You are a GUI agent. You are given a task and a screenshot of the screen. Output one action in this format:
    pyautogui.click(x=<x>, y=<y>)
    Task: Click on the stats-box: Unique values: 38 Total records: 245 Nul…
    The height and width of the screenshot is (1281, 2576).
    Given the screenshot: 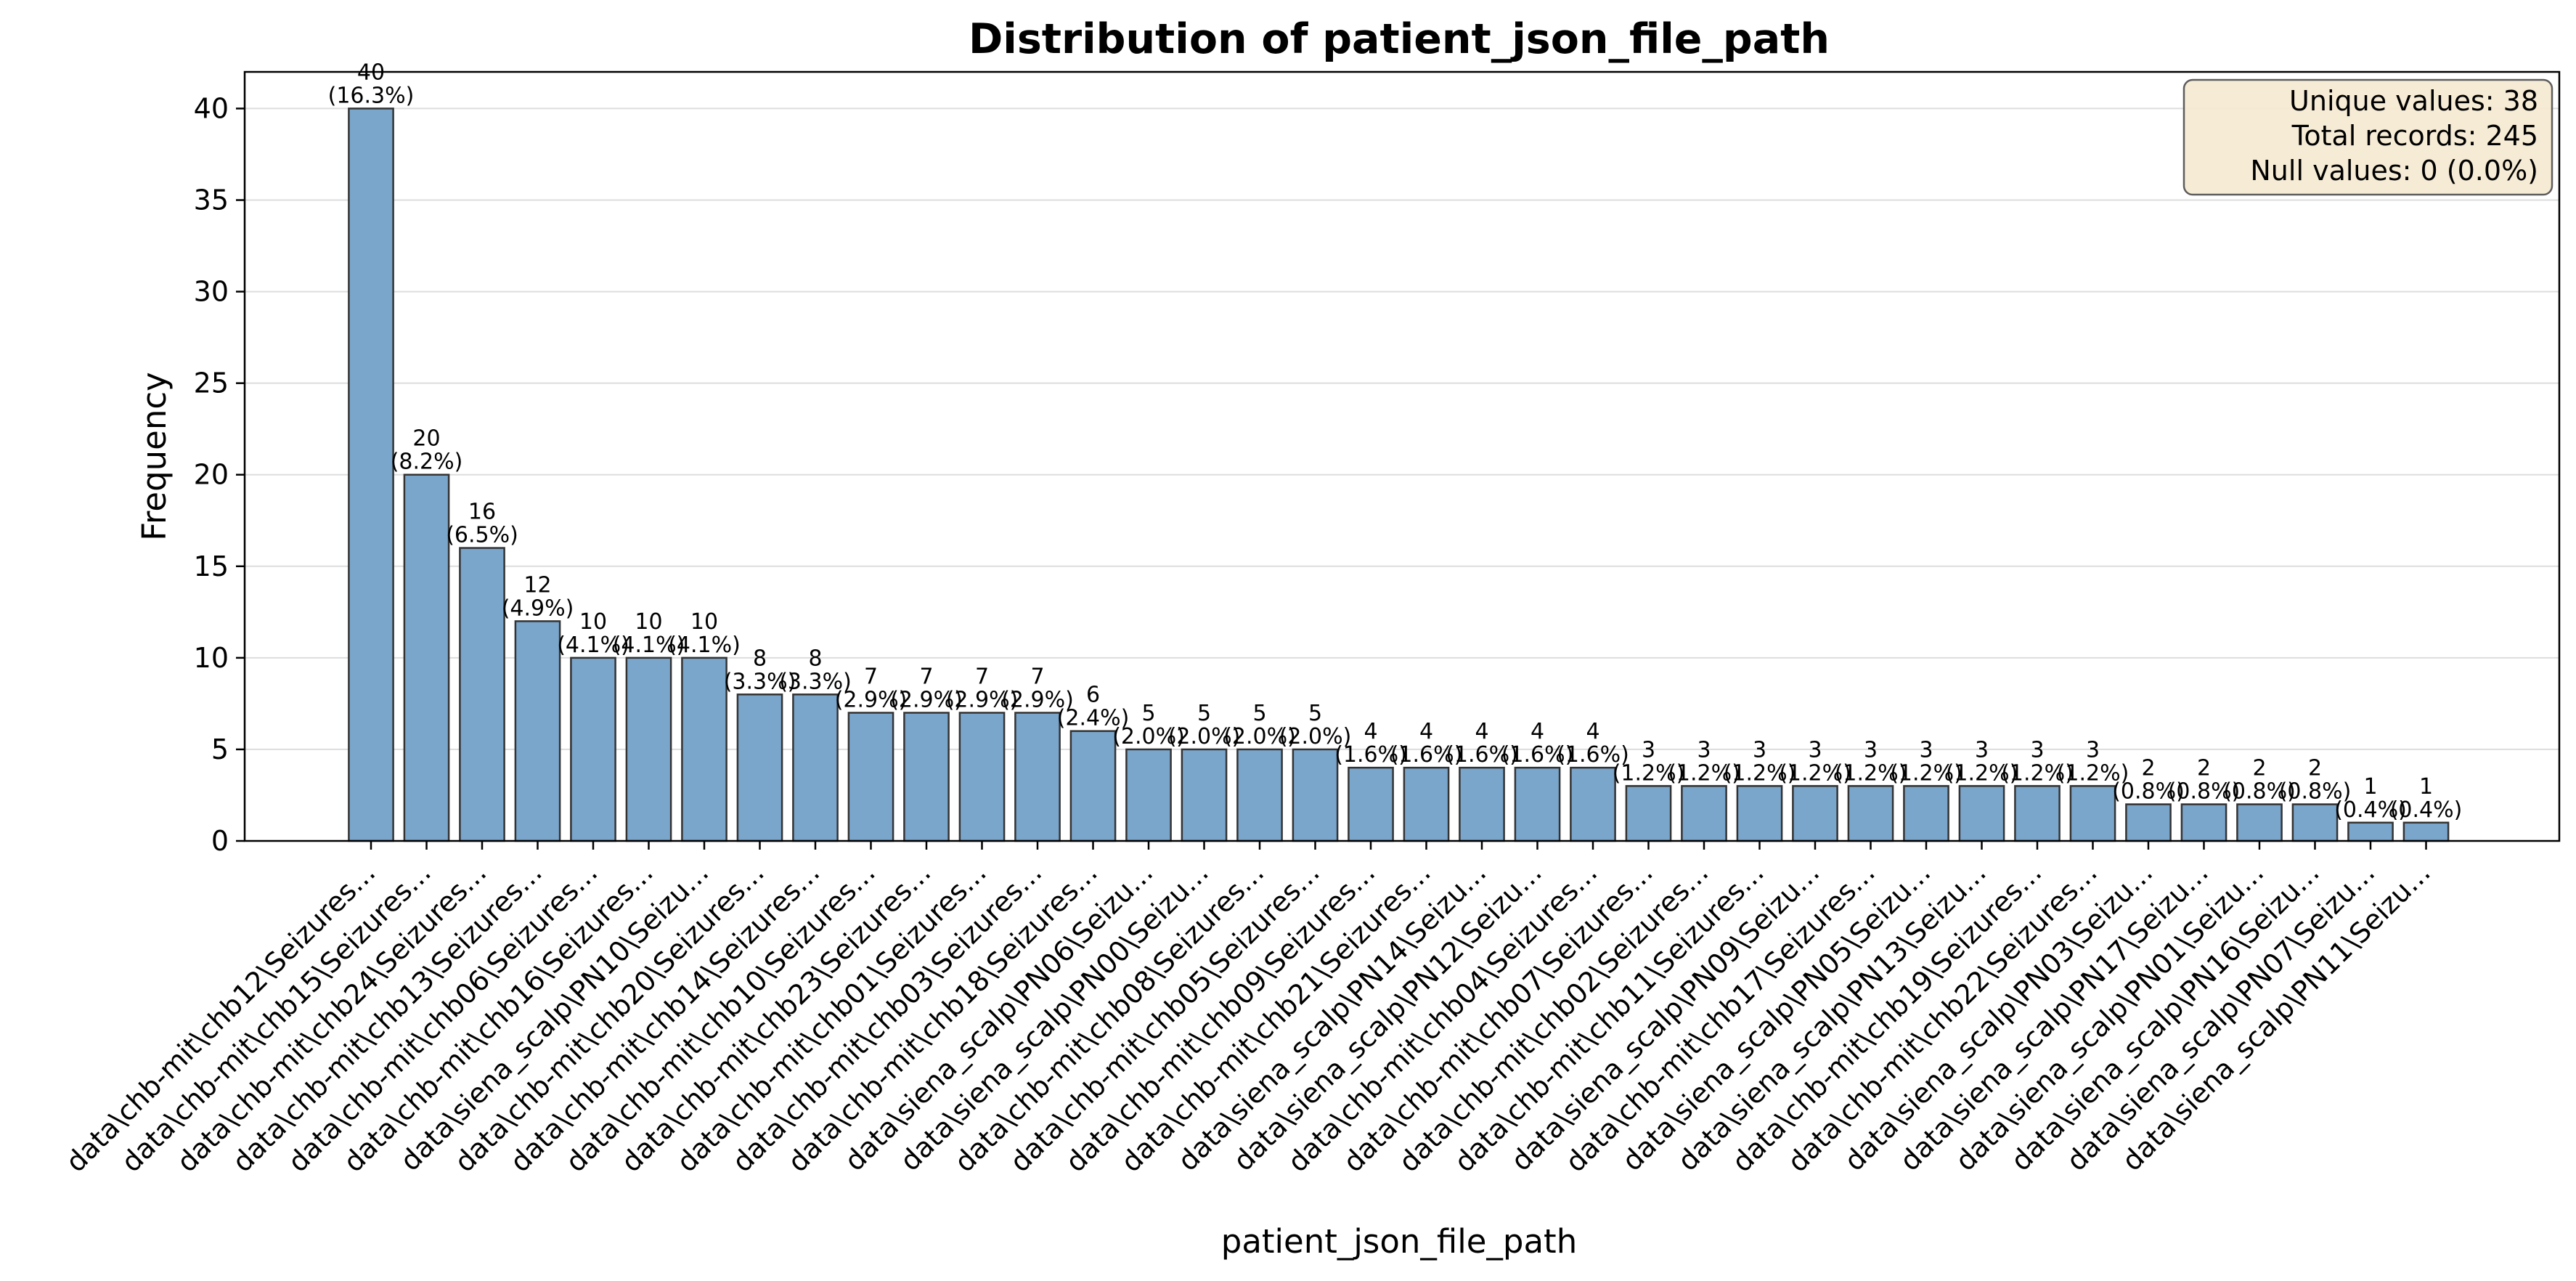 What is the action you would take?
    pyautogui.click(x=2367, y=137)
    